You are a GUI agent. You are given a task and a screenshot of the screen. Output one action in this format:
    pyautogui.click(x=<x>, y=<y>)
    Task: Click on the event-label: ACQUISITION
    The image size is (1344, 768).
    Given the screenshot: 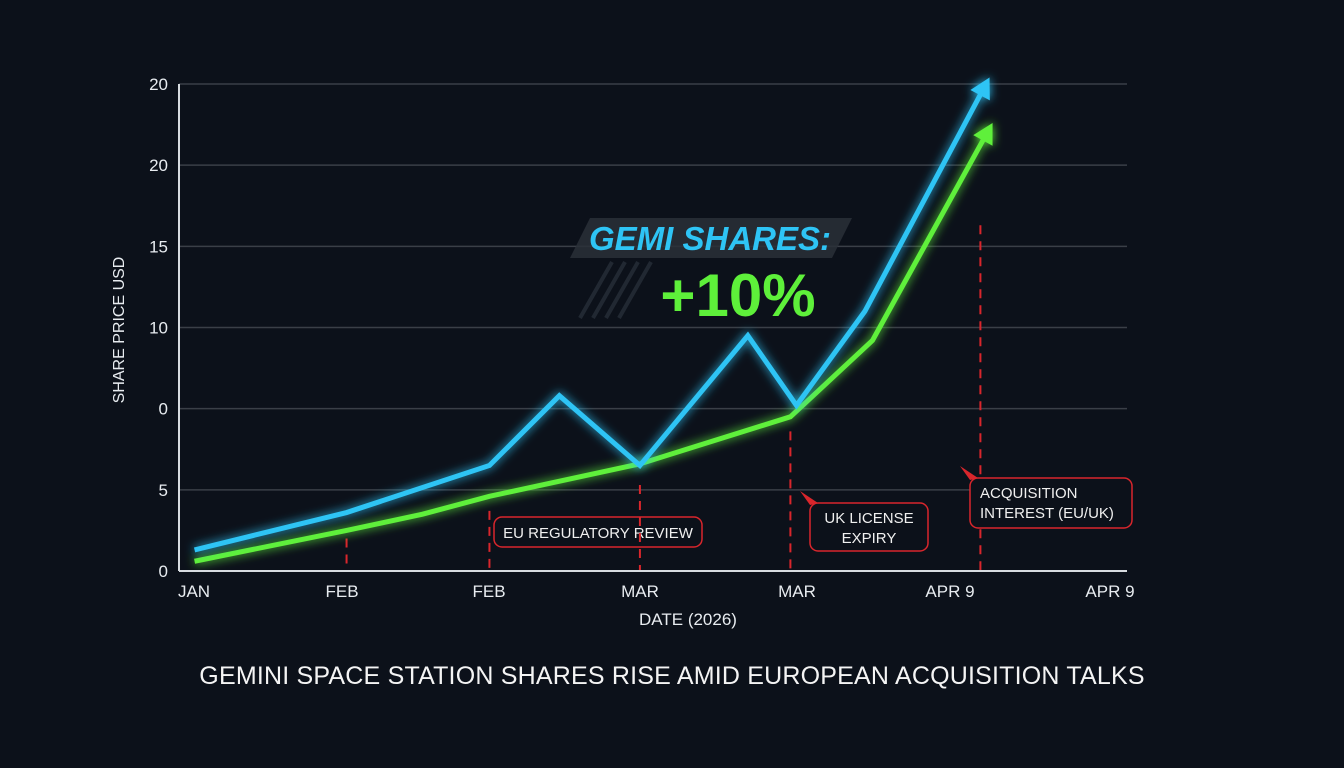 What is the action you would take?
    pyautogui.click(x=1029, y=493)
    